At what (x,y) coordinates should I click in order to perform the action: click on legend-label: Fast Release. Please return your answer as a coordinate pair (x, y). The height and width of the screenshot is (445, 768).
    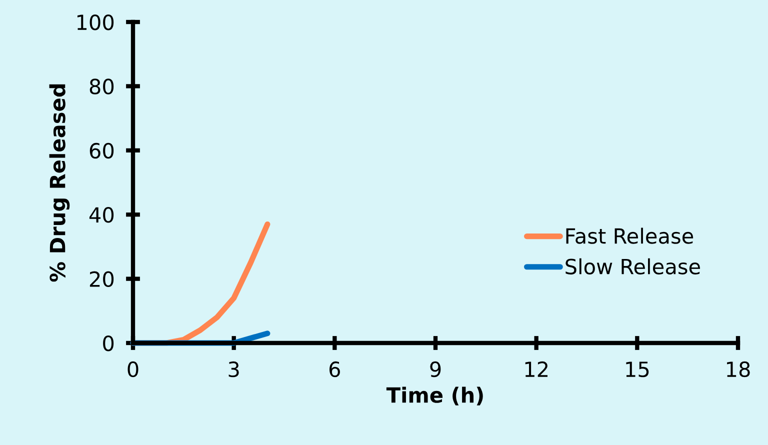
    Looking at the image, I should click on (630, 236).